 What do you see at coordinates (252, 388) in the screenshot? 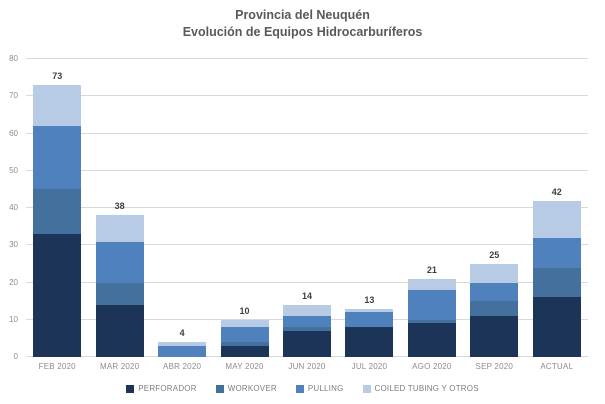
I see `legend-label: WORKOVER` at bounding box center [252, 388].